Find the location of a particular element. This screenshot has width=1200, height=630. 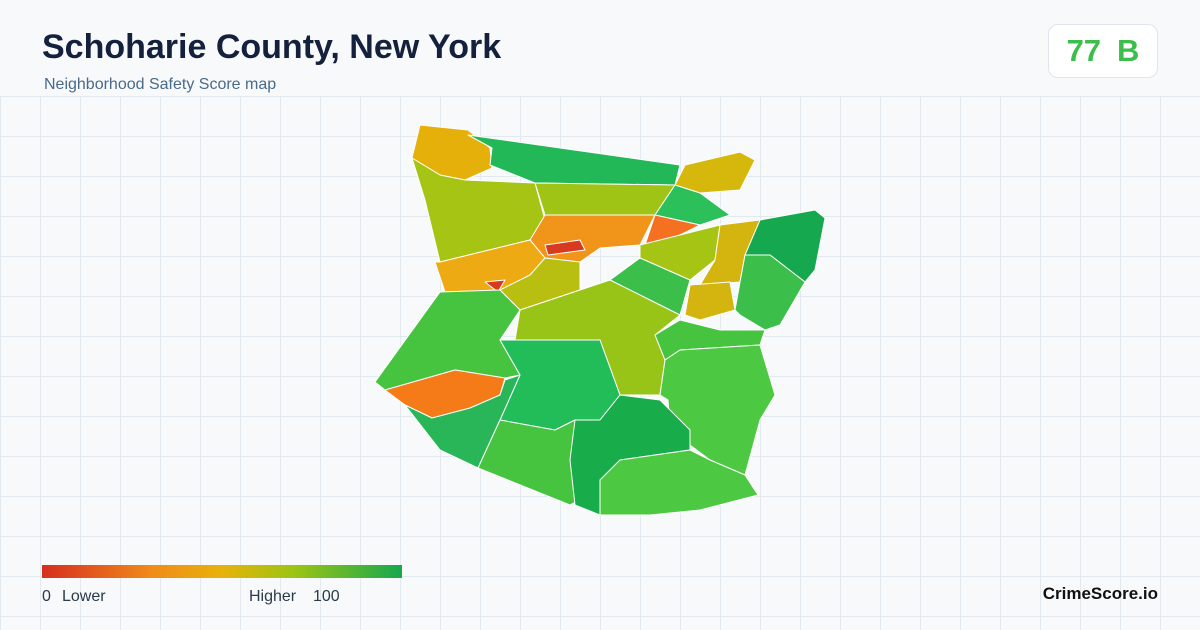

legend-min-label: Lower is located at coordinates (84, 596).